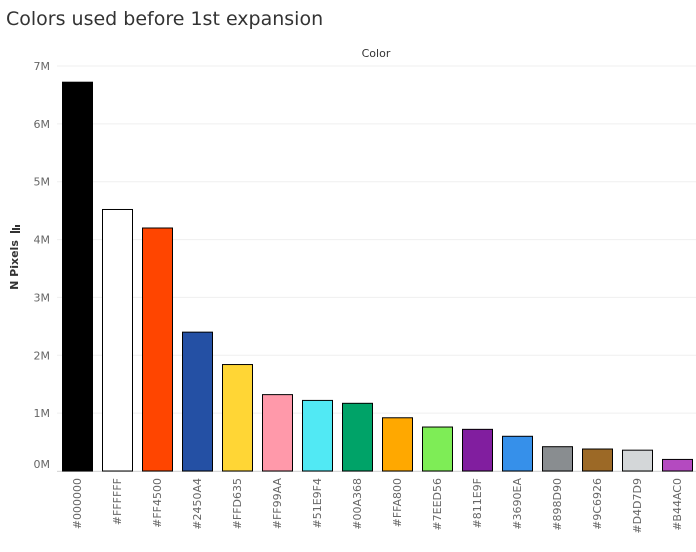  I want to click on x-tick-label: #3690EA, so click(517, 504).